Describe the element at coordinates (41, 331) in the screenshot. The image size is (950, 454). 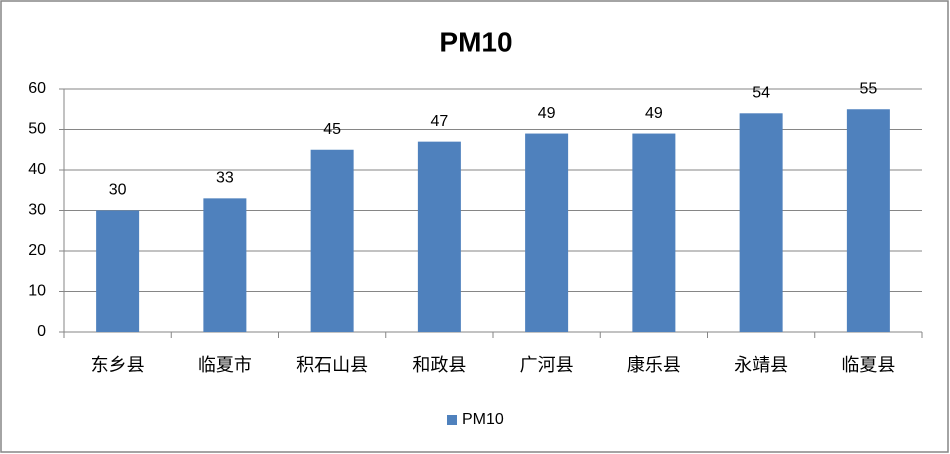
I see `y-tick-label: 0` at that location.